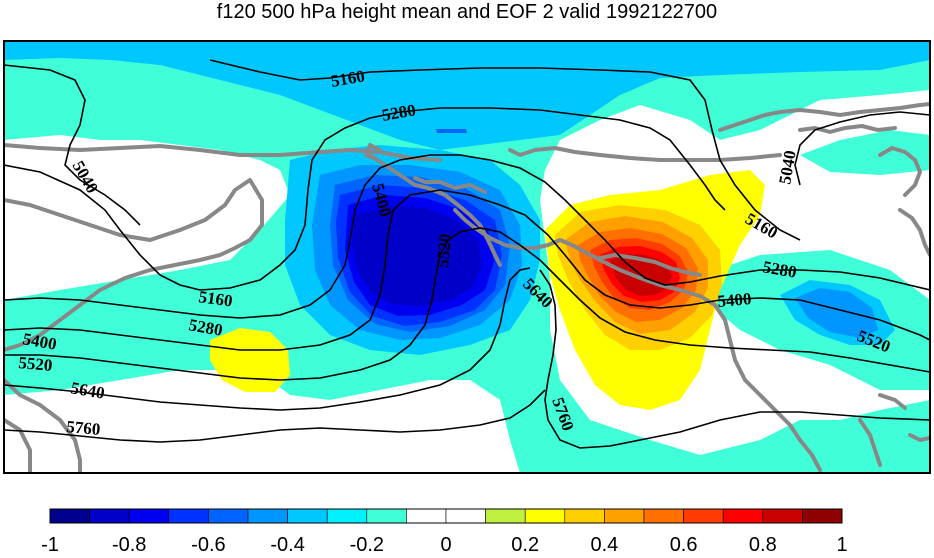 The image size is (934, 558). Describe the element at coordinates (287, 545) in the screenshot. I see `colorbar-tick-label: -0.4` at that location.